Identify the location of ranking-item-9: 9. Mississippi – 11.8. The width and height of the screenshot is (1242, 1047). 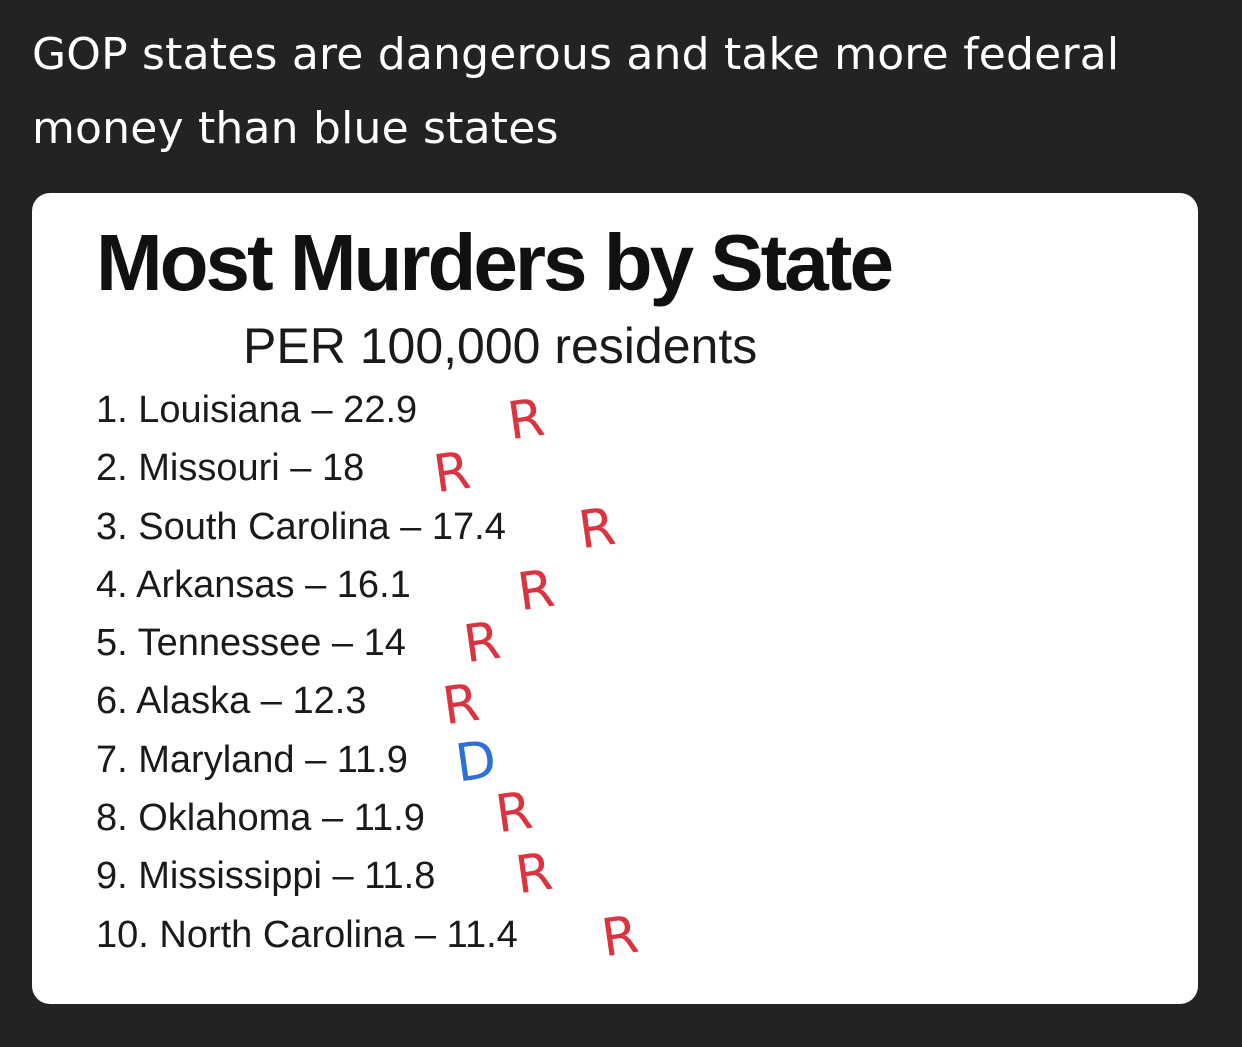
(266, 876).